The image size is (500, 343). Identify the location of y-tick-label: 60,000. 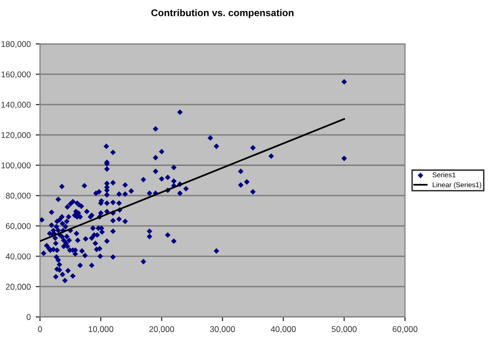
(18, 226).